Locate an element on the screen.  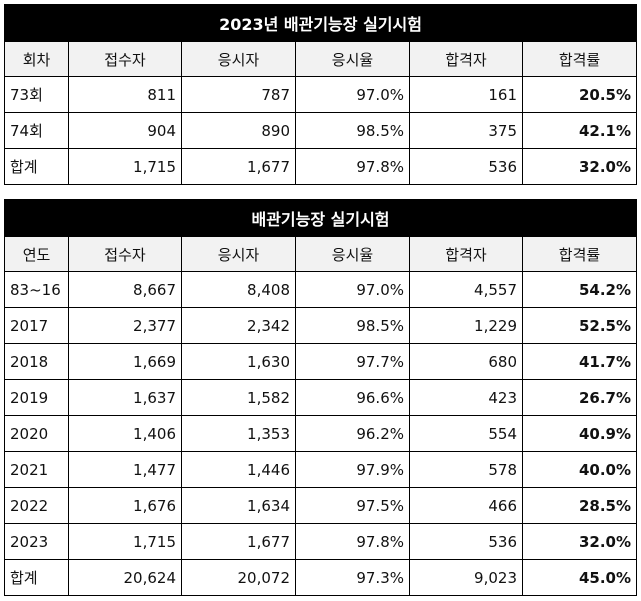
table-row: 2019 1,637 1,582 96.6% 423 26.7% is located at coordinates (320, 397).